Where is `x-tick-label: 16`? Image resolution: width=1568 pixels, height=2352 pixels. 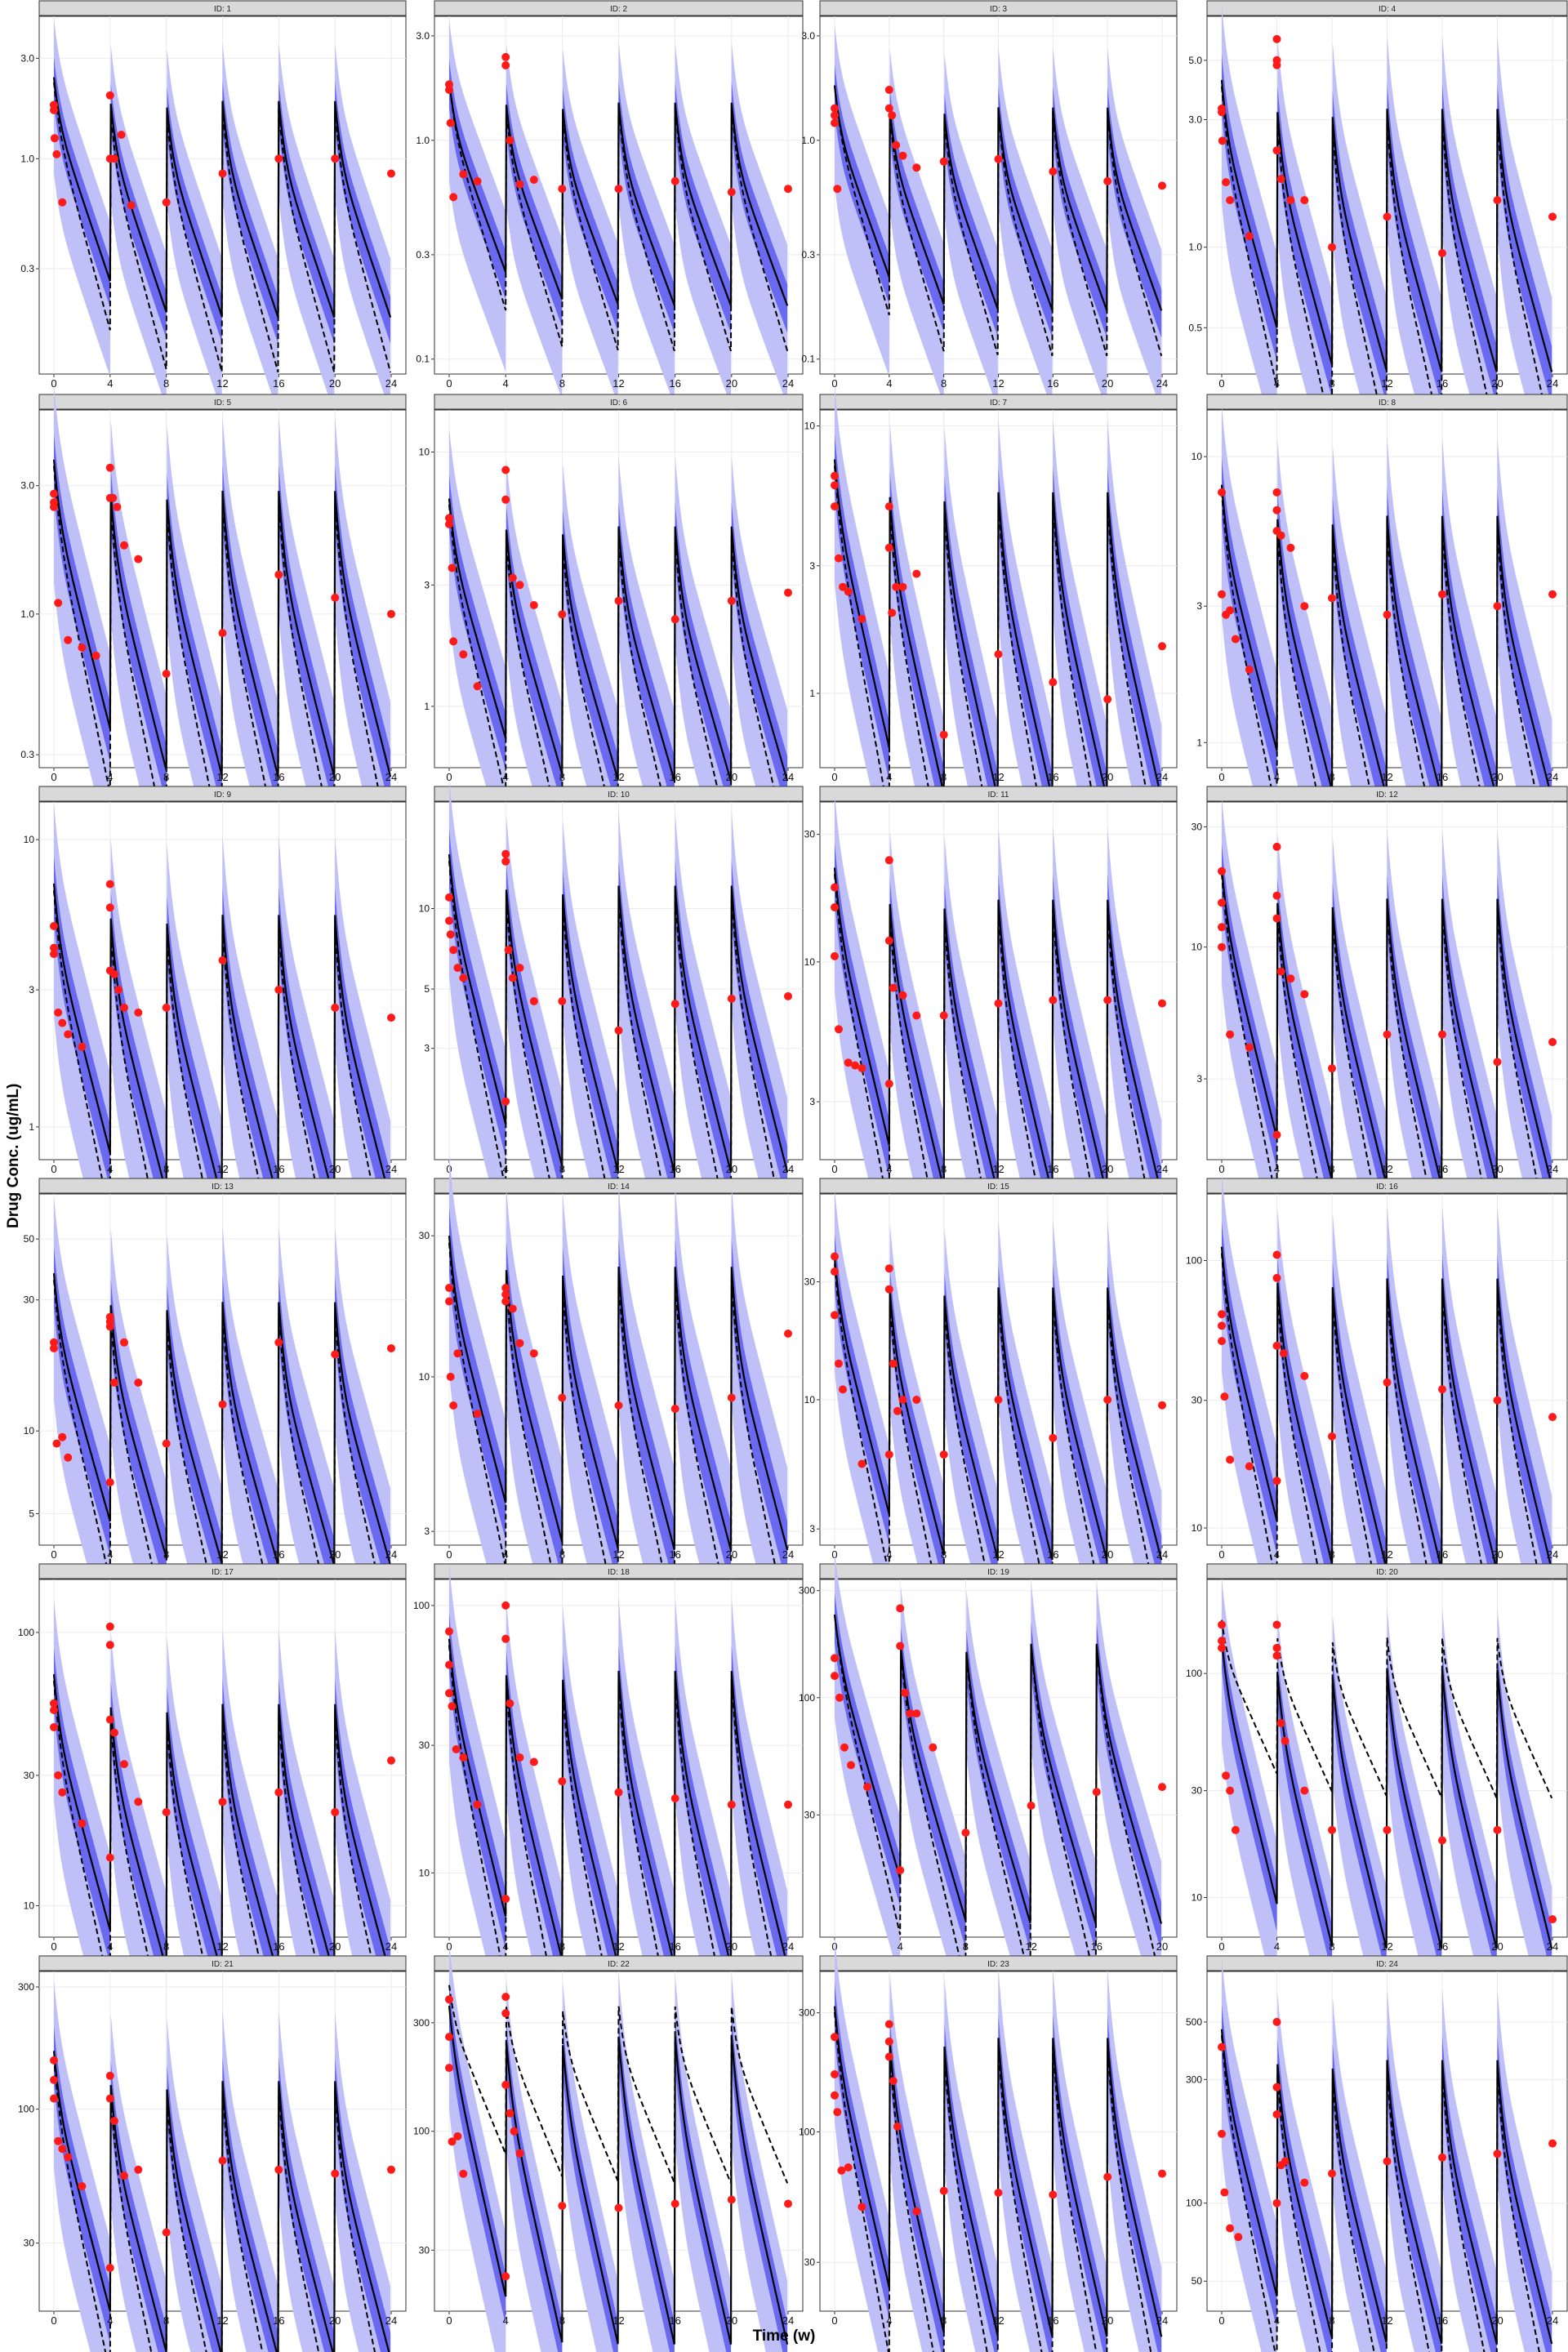
x-tick-label: 16 is located at coordinates (278, 1169).